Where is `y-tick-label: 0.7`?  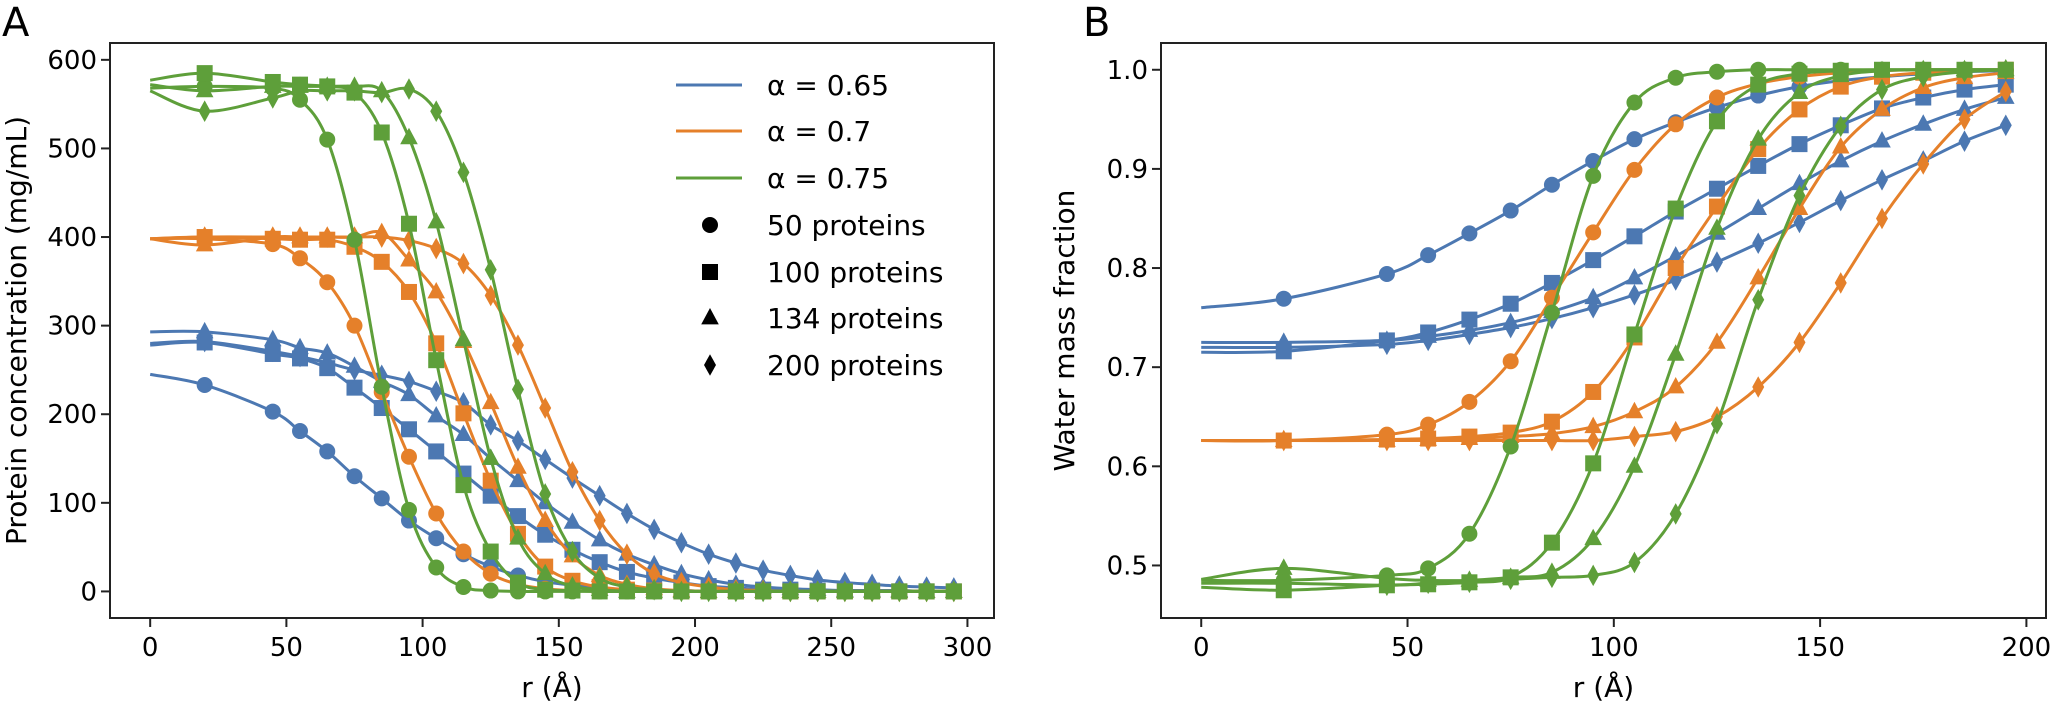 y-tick-label: 0.7 is located at coordinates (1127, 368).